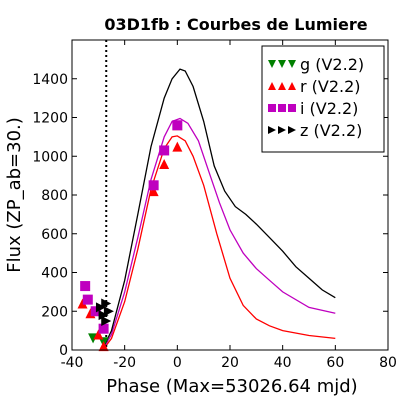  What do you see at coordinates (335, 363) in the screenshot?
I see `x-tick-label: 60` at bounding box center [335, 363].